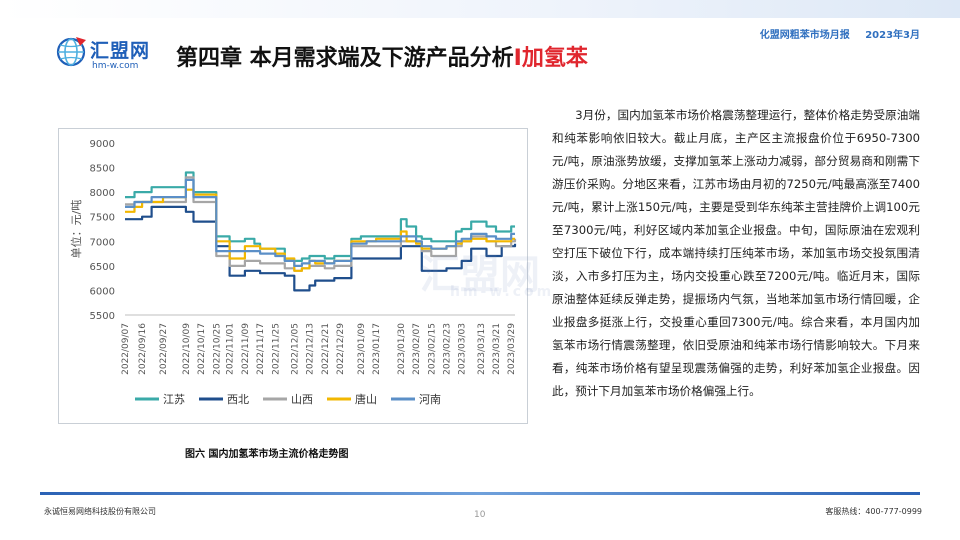 Image resolution: width=960 pixels, height=540 pixels. What do you see at coordinates (102, 218) in the screenshot?
I see `y-tick-label: 7500` at bounding box center [102, 218].